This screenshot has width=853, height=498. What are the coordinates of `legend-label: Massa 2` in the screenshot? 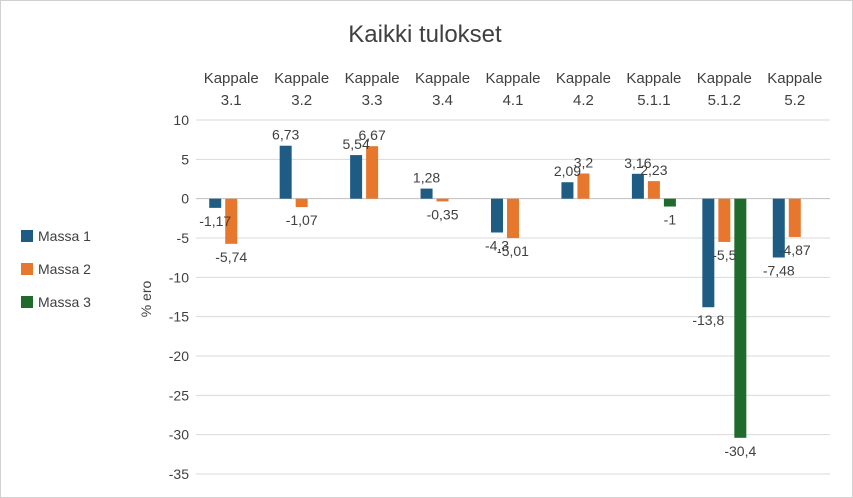 It's located at (64, 269).